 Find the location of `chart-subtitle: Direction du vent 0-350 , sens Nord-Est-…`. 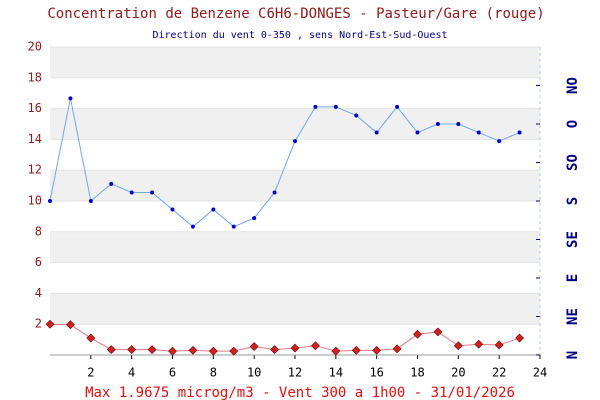

chart-subtitle: Direction du vent 0-350 , sens Nord-Est-… is located at coordinates (299, 35).